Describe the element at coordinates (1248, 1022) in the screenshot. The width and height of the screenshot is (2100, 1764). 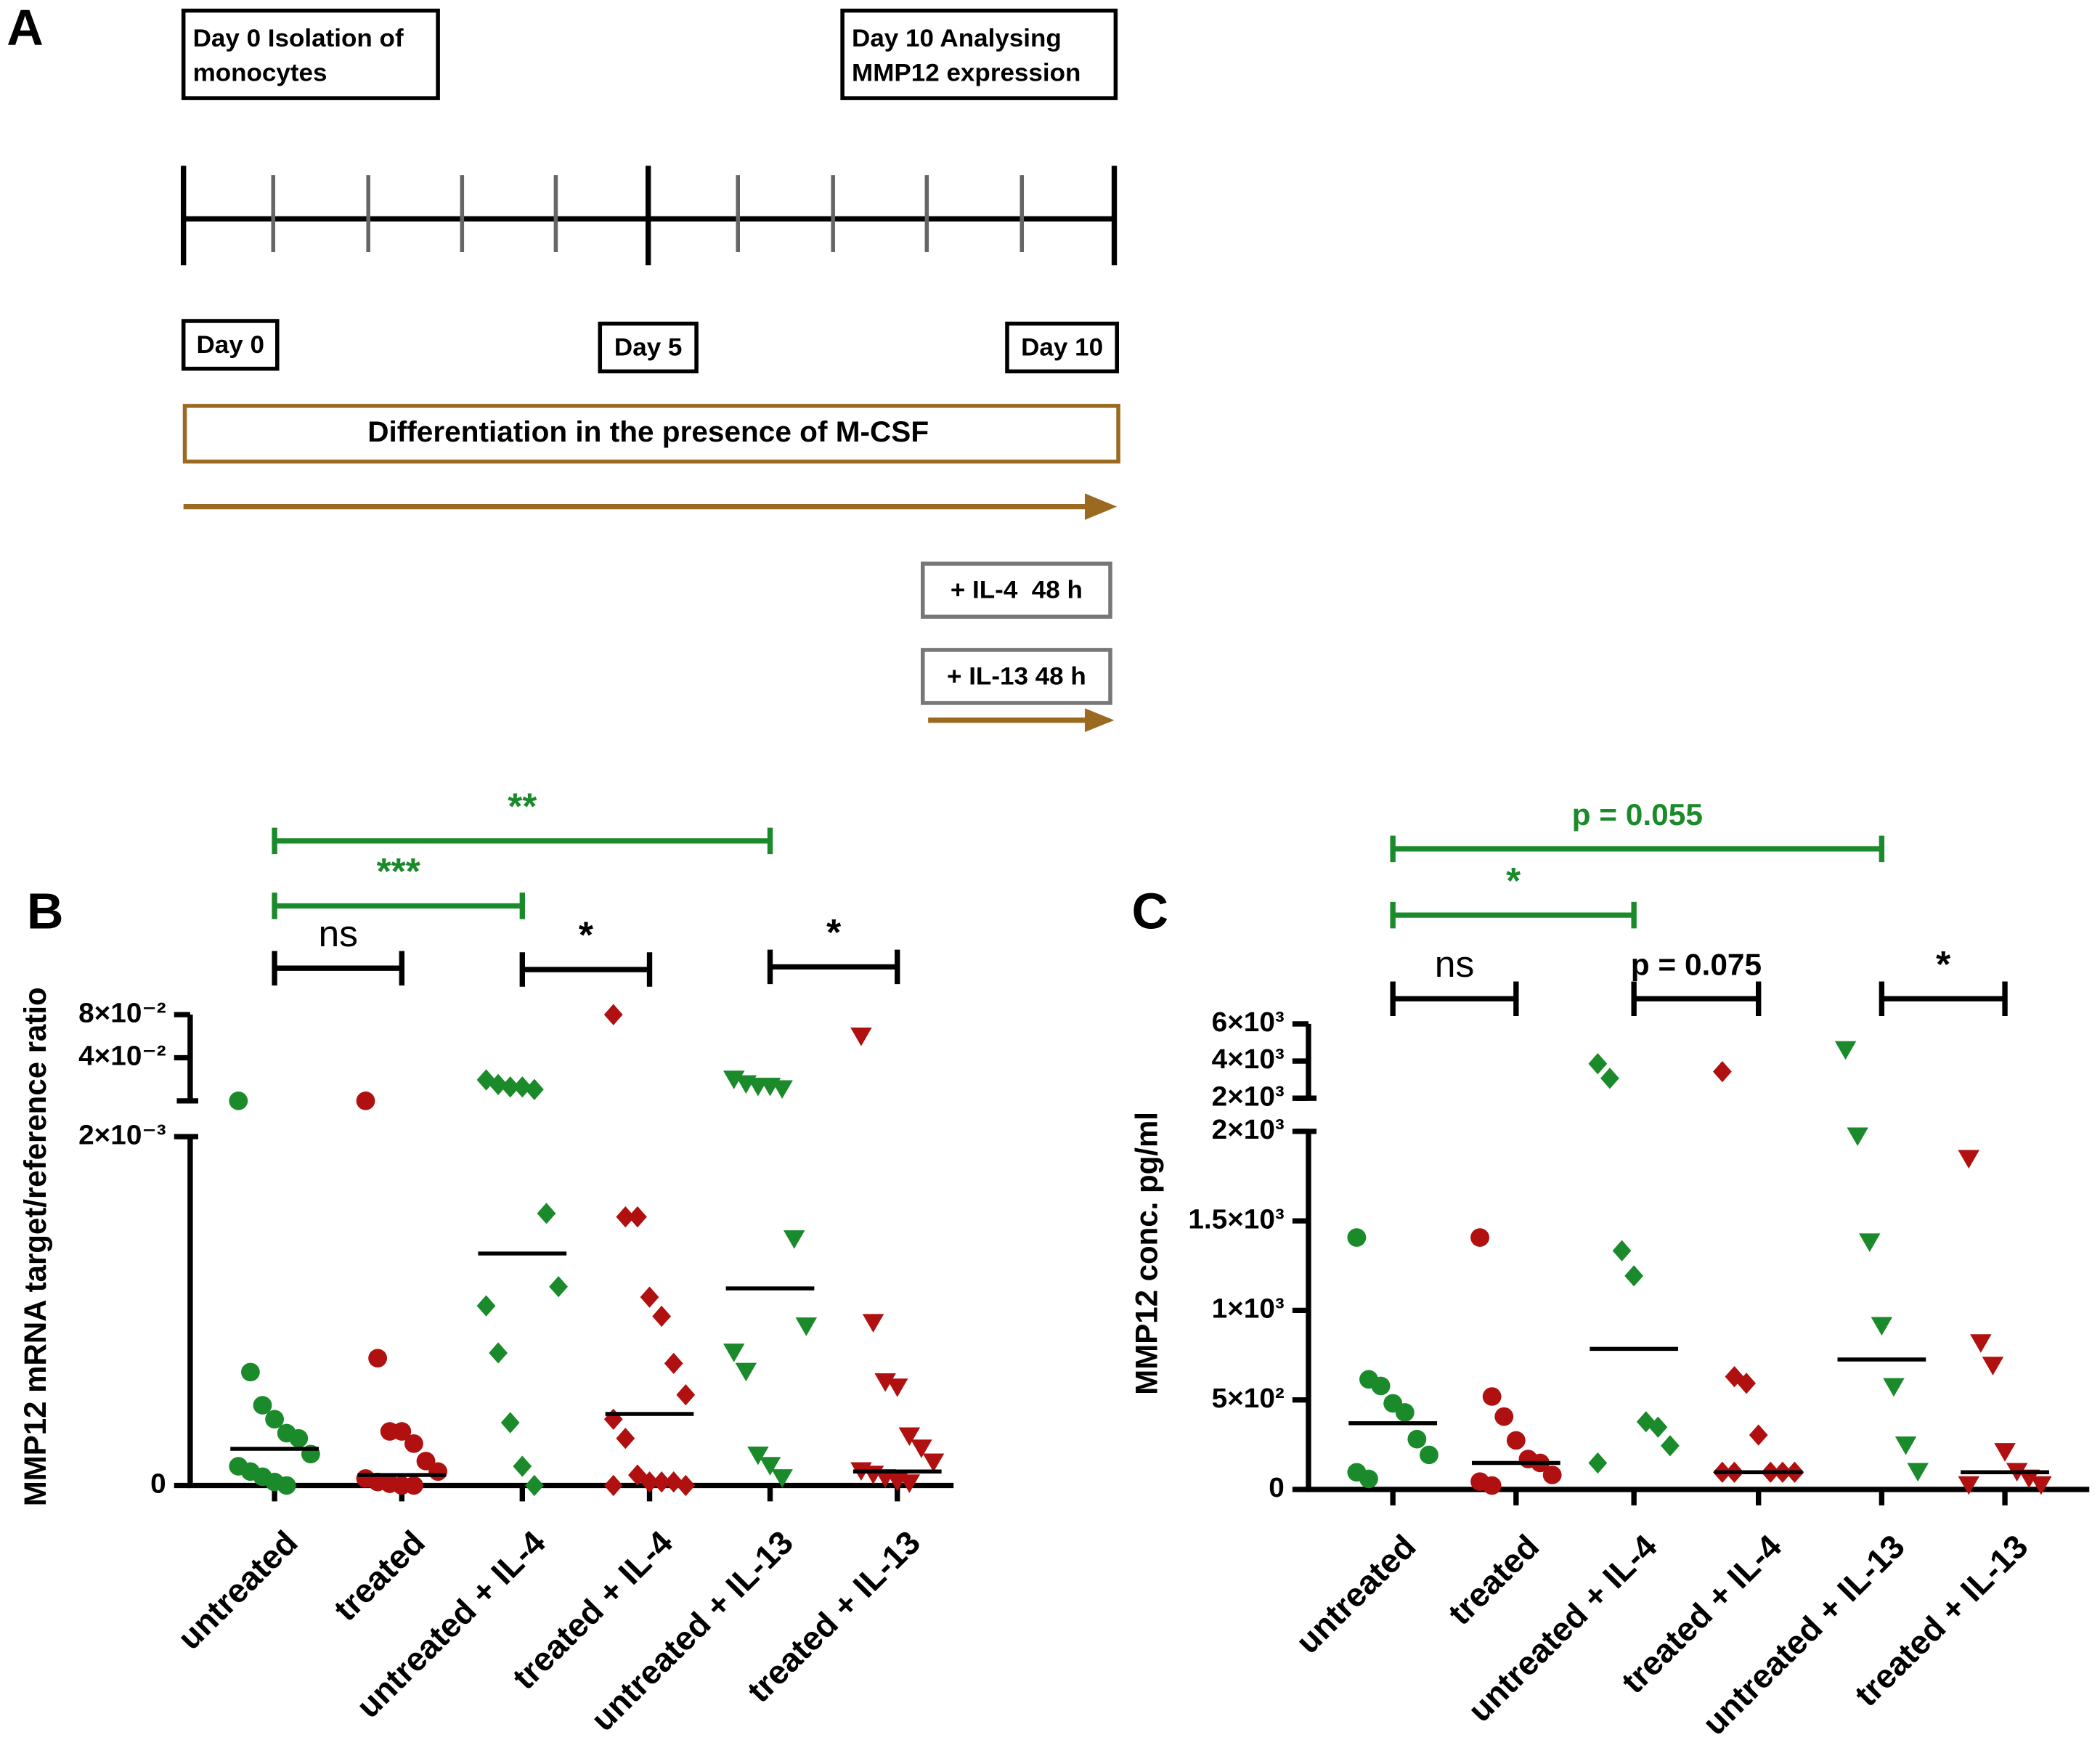
I see `y-tick-label: 6×10³` at that location.